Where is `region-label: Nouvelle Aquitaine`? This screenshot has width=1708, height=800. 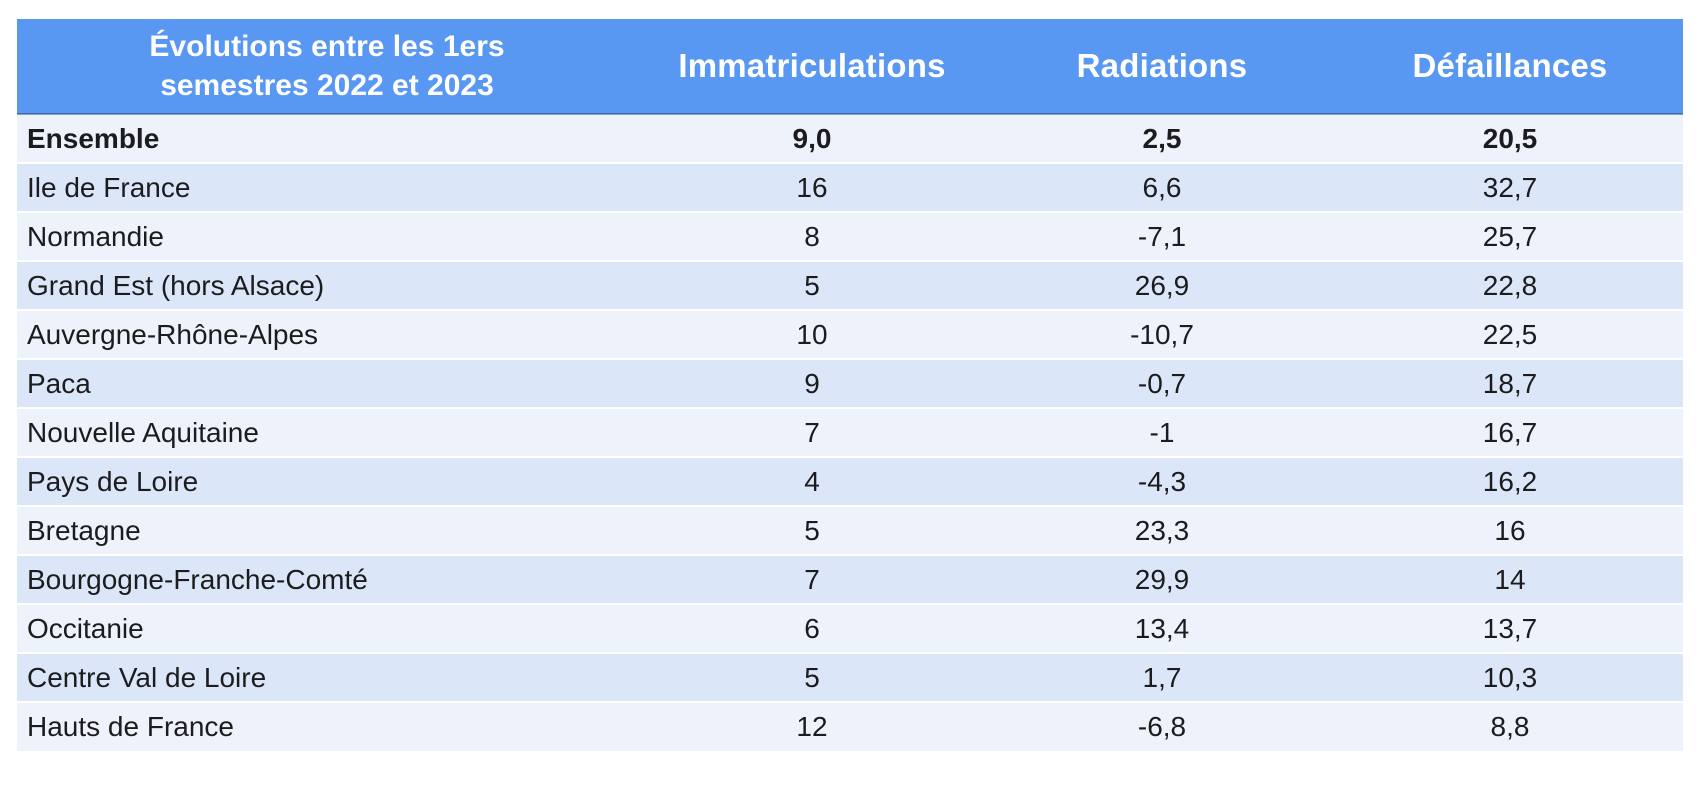 region-label: Nouvelle Aquitaine is located at coordinates (327, 433).